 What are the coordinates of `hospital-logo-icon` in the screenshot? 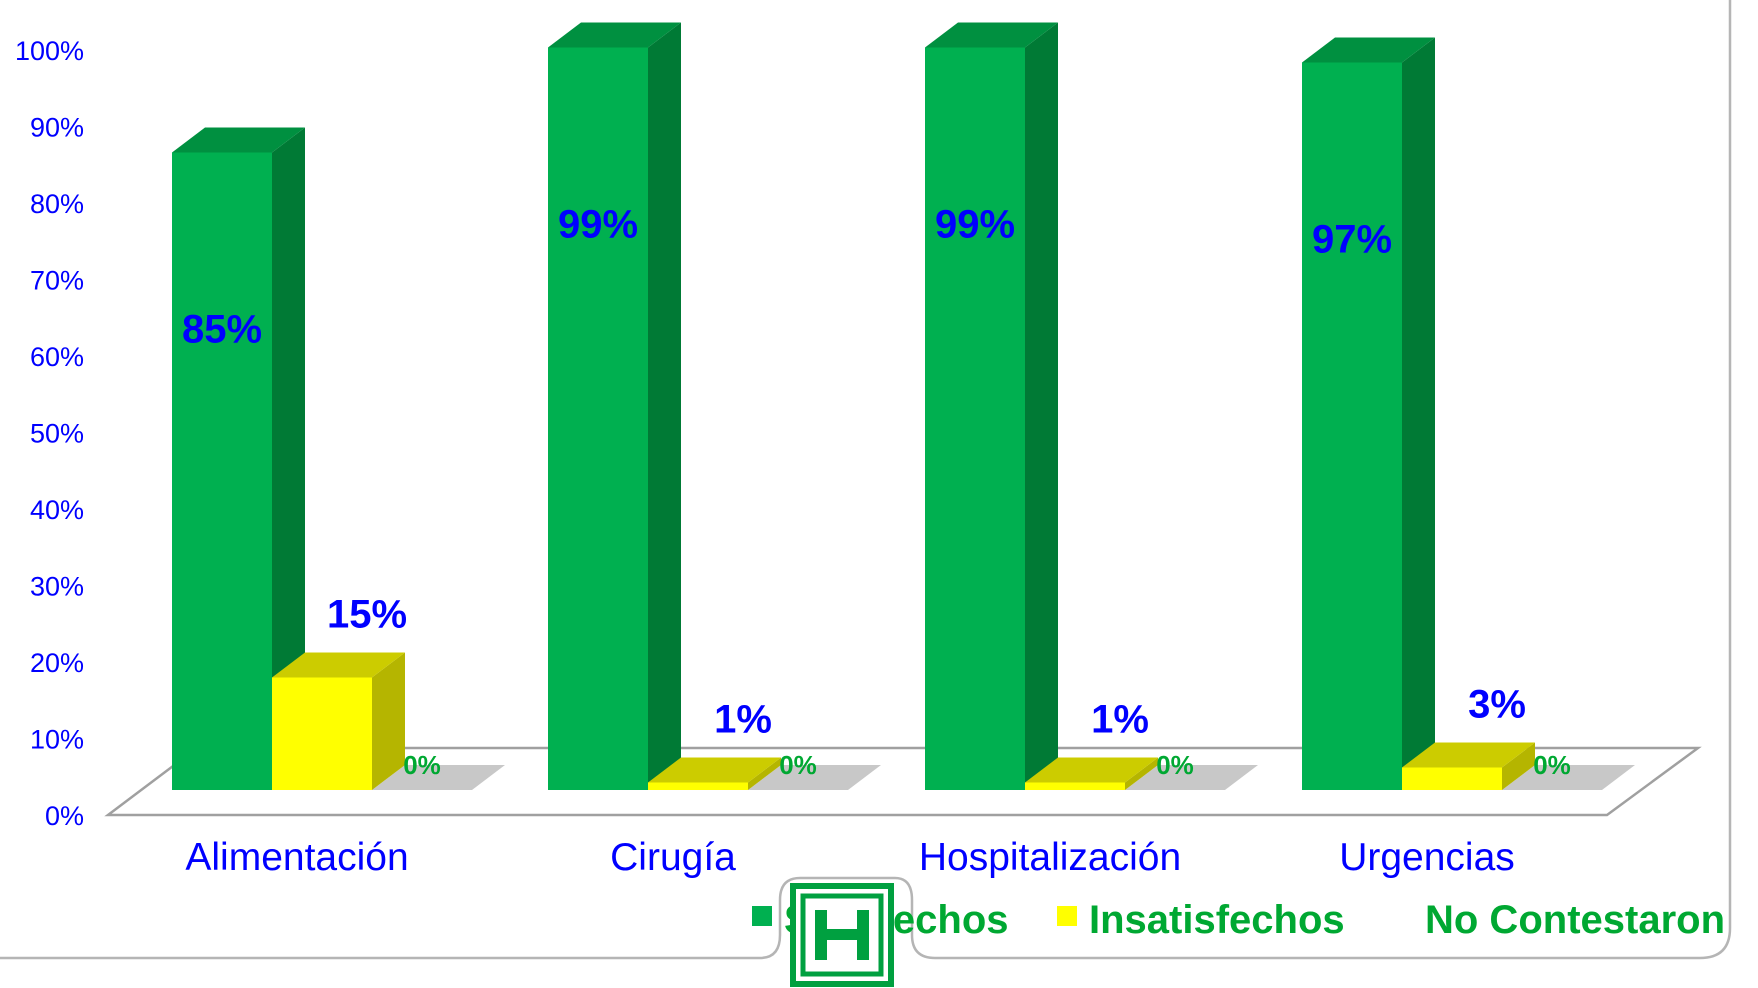 It's located at (842, 935).